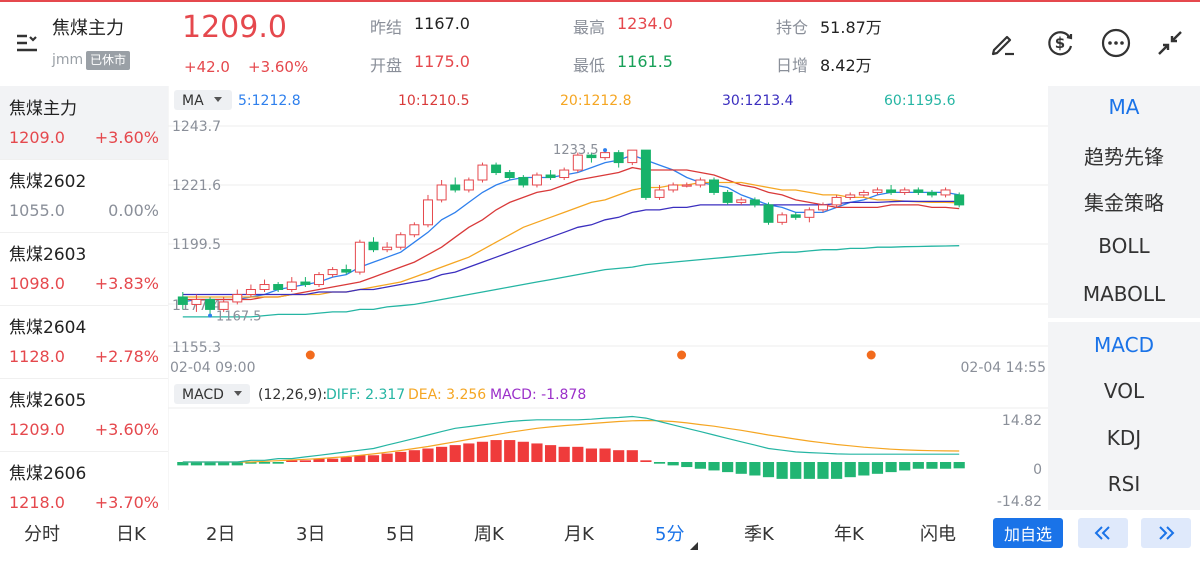 The width and height of the screenshot is (1200, 570). What do you see at coordinates (1124, 294) in the screenshot?
I see `indicator-maboll: MABOLL` at bounding box center [1124, 294].